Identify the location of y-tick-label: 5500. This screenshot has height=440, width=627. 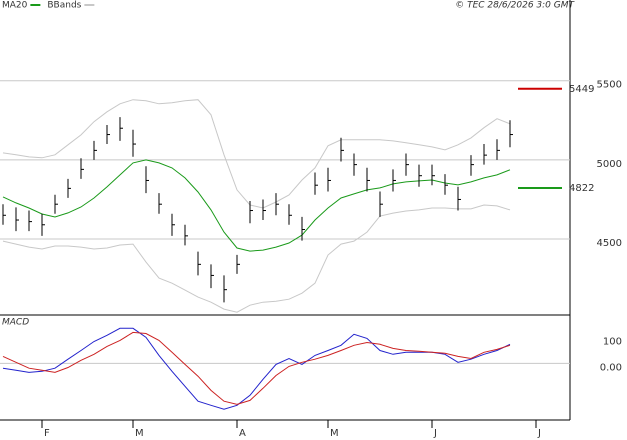
(609, 85).